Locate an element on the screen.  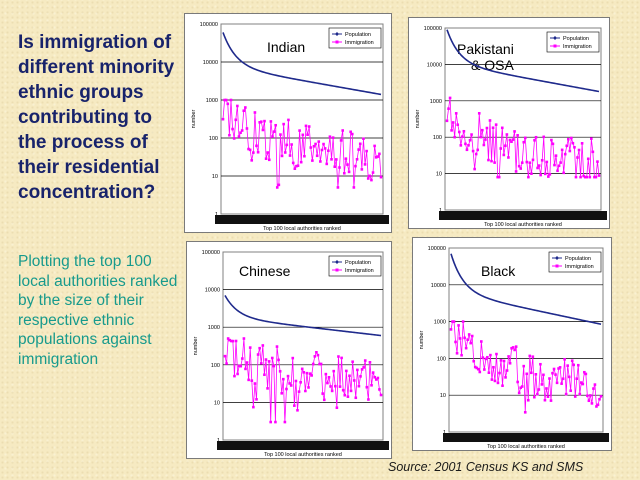
chart-title: Black is located at coordinates (498, 271).